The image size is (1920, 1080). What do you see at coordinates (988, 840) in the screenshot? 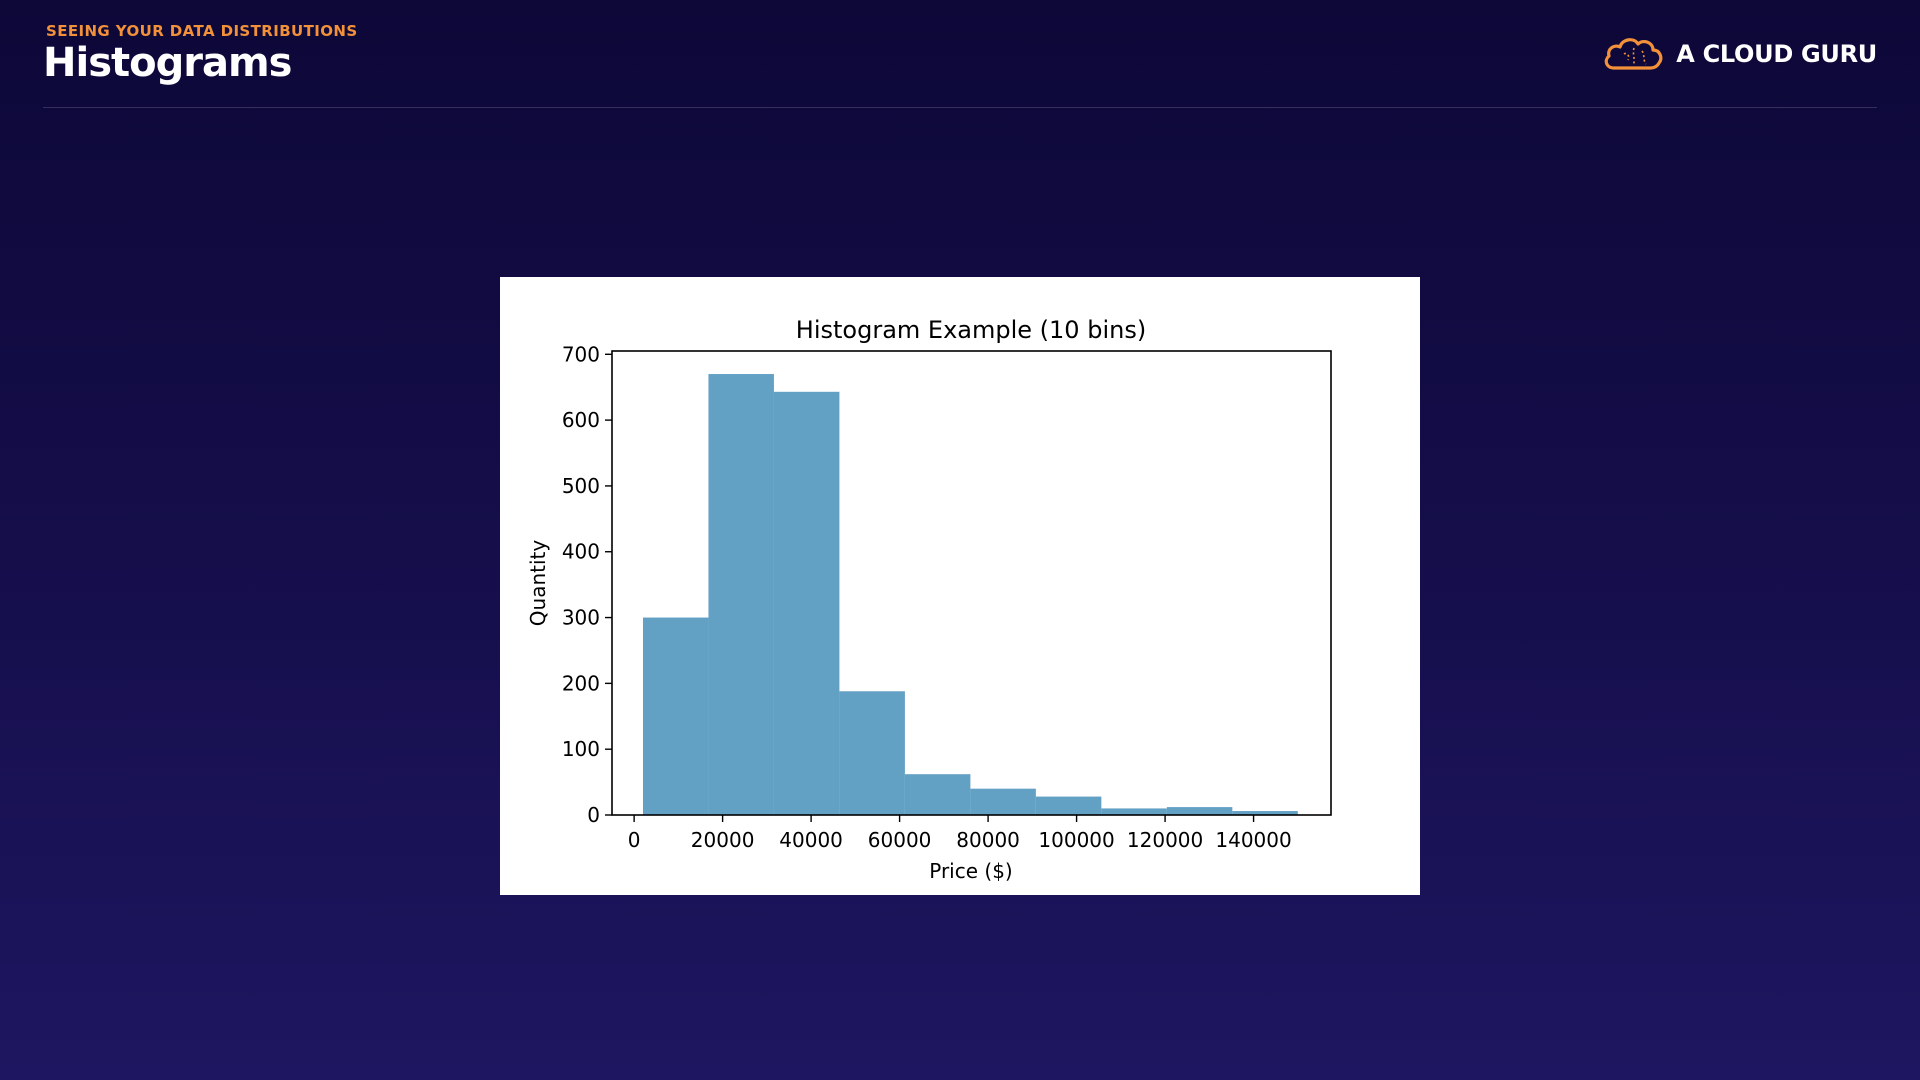
I see `x-tick-label: 80000` at bounding box center [988, 840].